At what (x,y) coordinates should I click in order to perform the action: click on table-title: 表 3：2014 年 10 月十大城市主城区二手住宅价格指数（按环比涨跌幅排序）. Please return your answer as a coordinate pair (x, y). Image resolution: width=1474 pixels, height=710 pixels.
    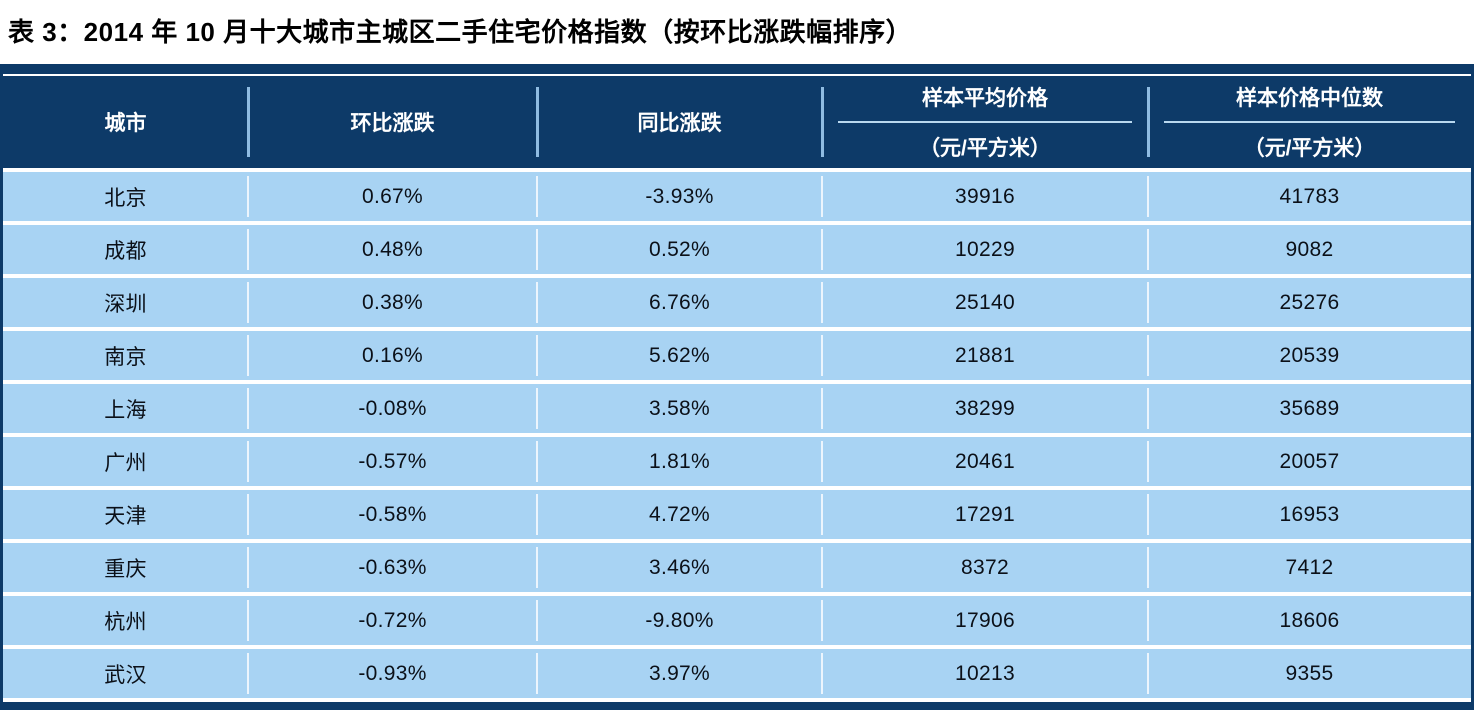
    Looking at the image, I should click on (460, 32).